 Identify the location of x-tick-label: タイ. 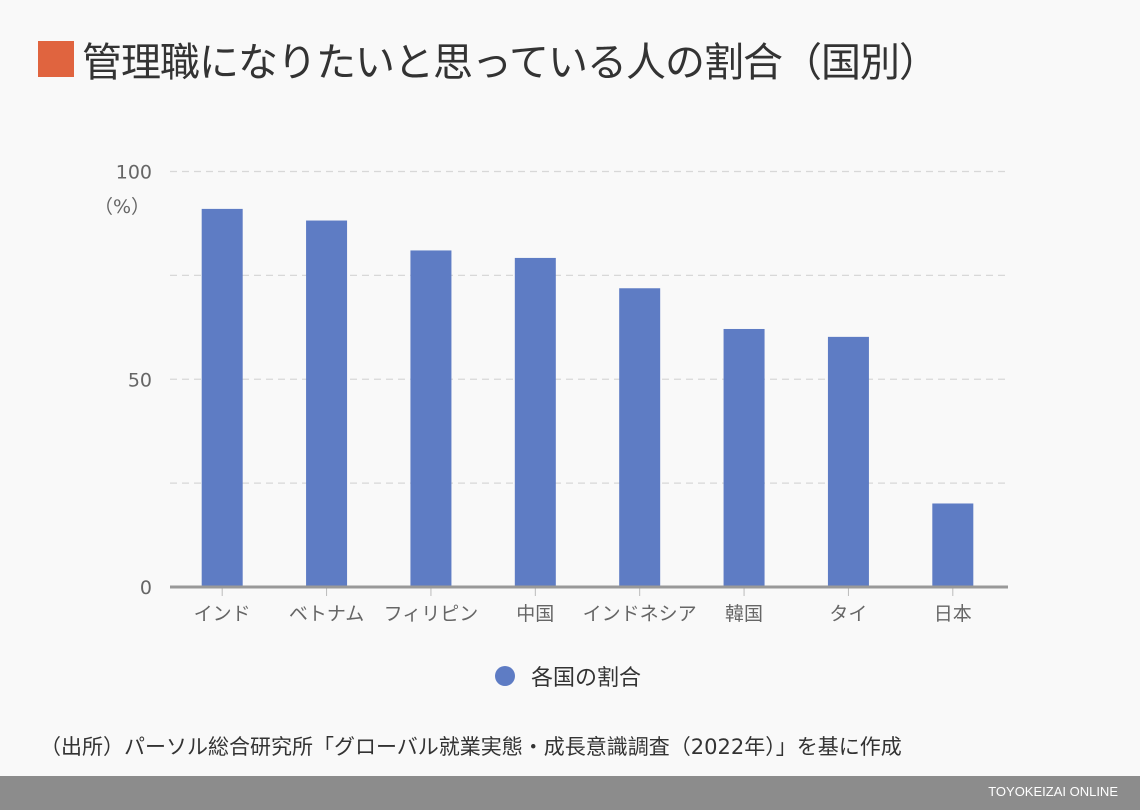
(848, 614).